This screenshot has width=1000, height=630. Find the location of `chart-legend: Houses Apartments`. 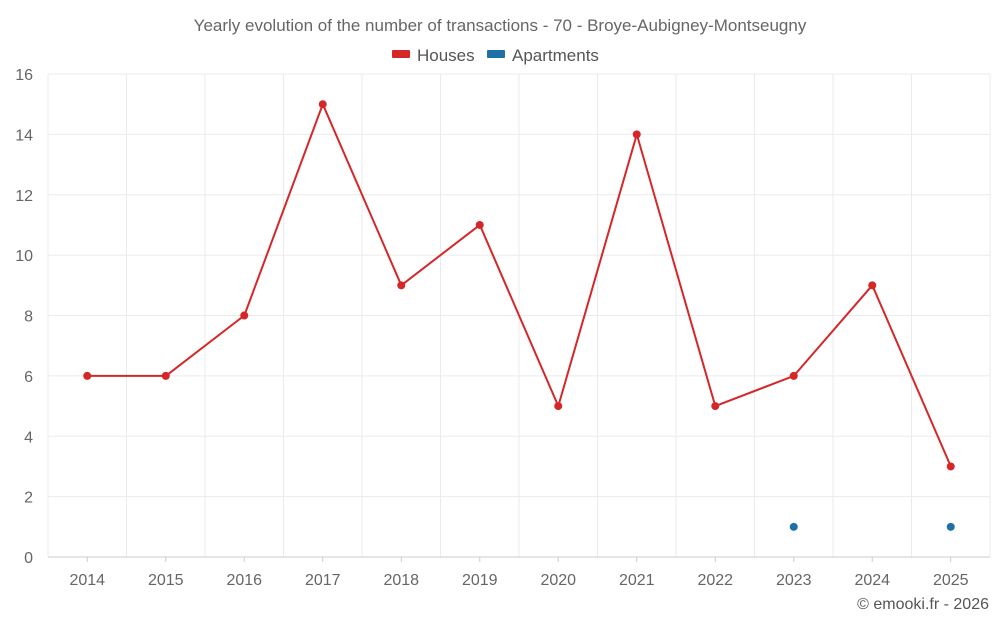

chart-legend: Houses Apartments is located at coordinates (495, 55).